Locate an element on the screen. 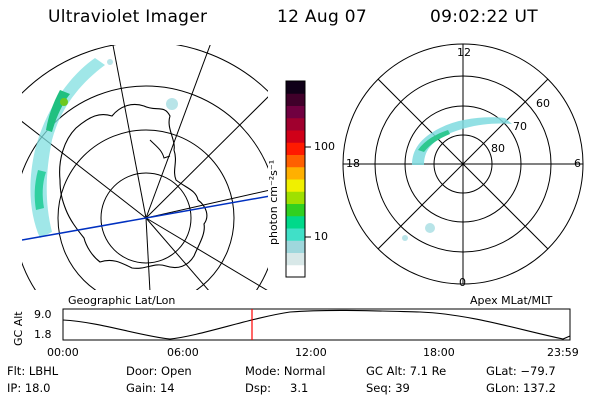  colorbar-tick-10: 10 is located at coordinates (321, 236).